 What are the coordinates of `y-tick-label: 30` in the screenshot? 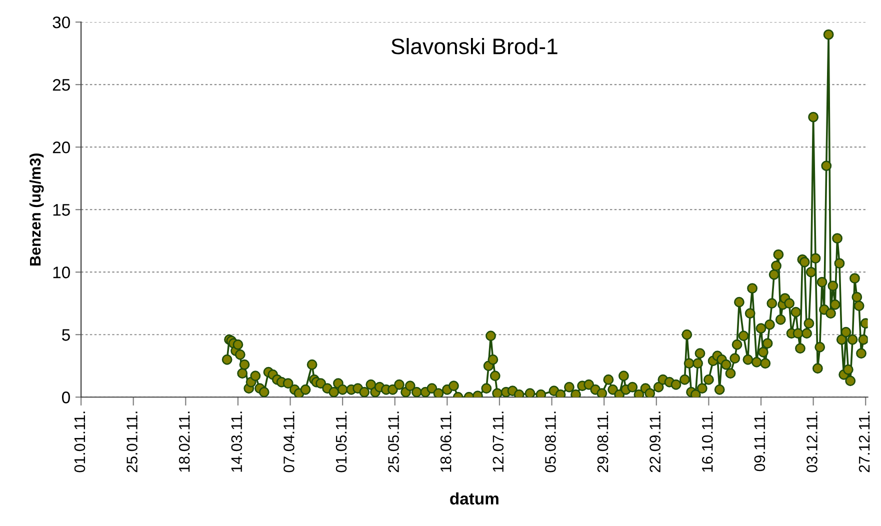 It's located at (61, 22).